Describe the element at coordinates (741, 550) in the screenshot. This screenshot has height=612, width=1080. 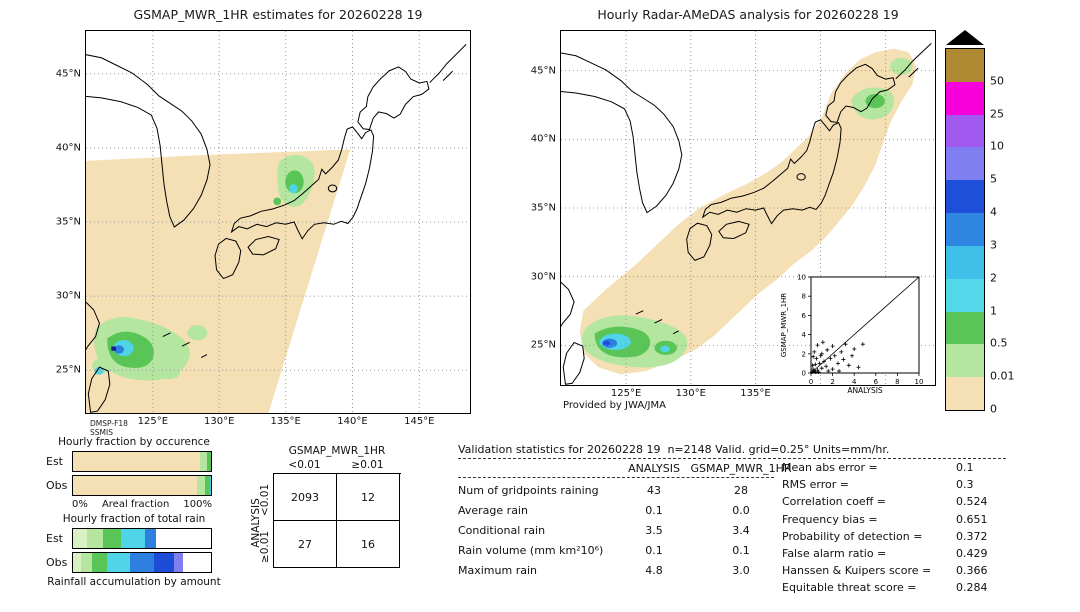
I see `stat-gsmap-value: 0.1` at that location.